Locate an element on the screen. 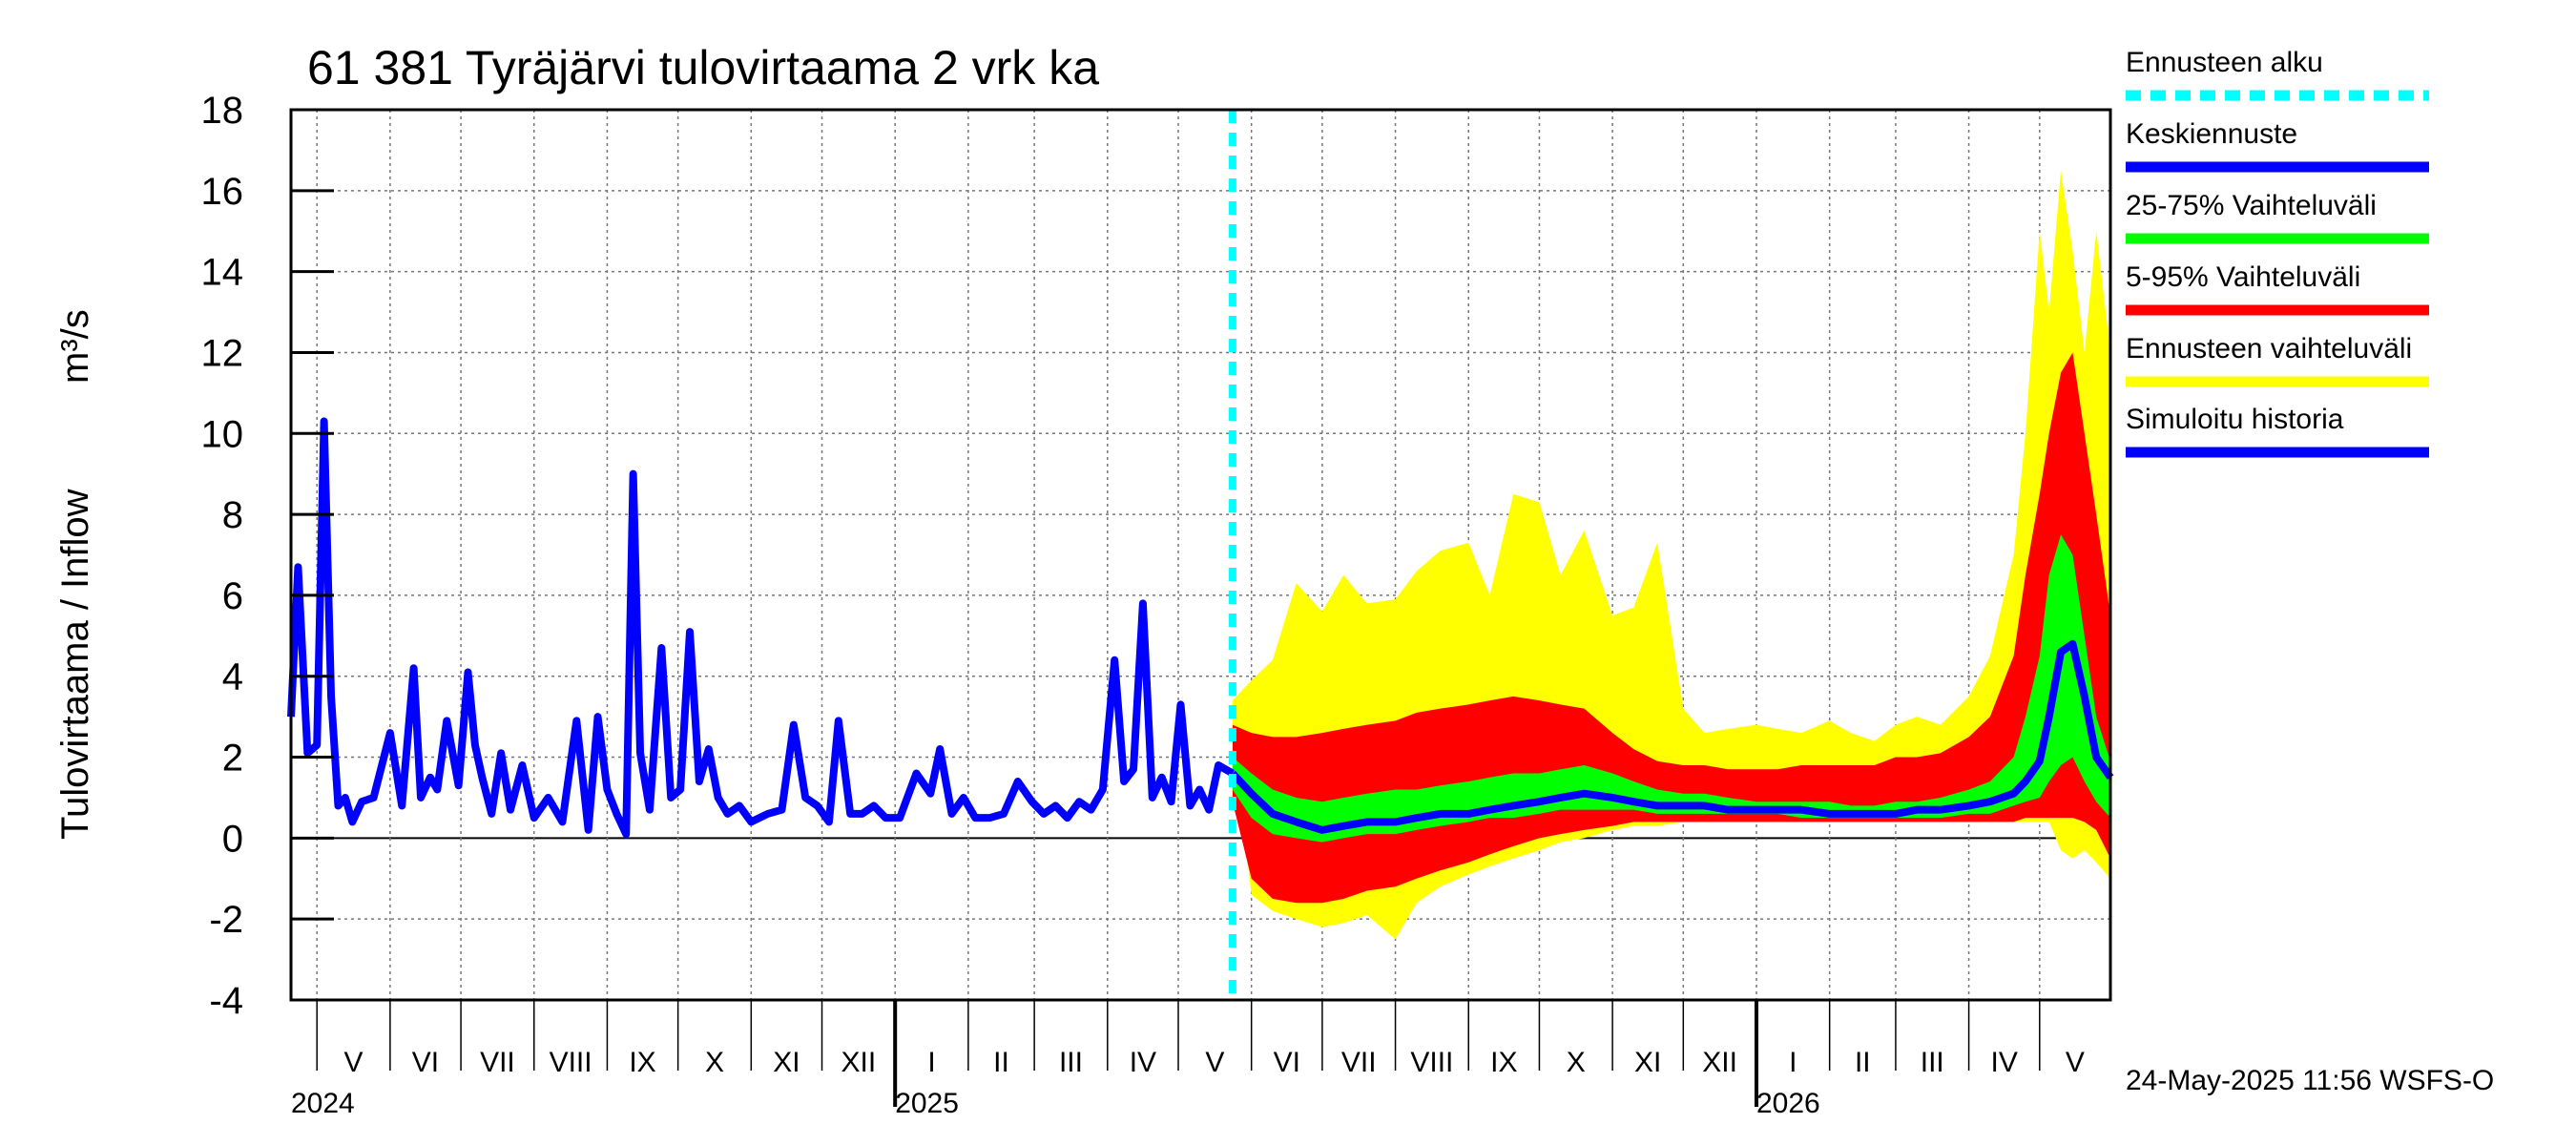  y-tick-label: 16 is located at coordinates (222, 192).